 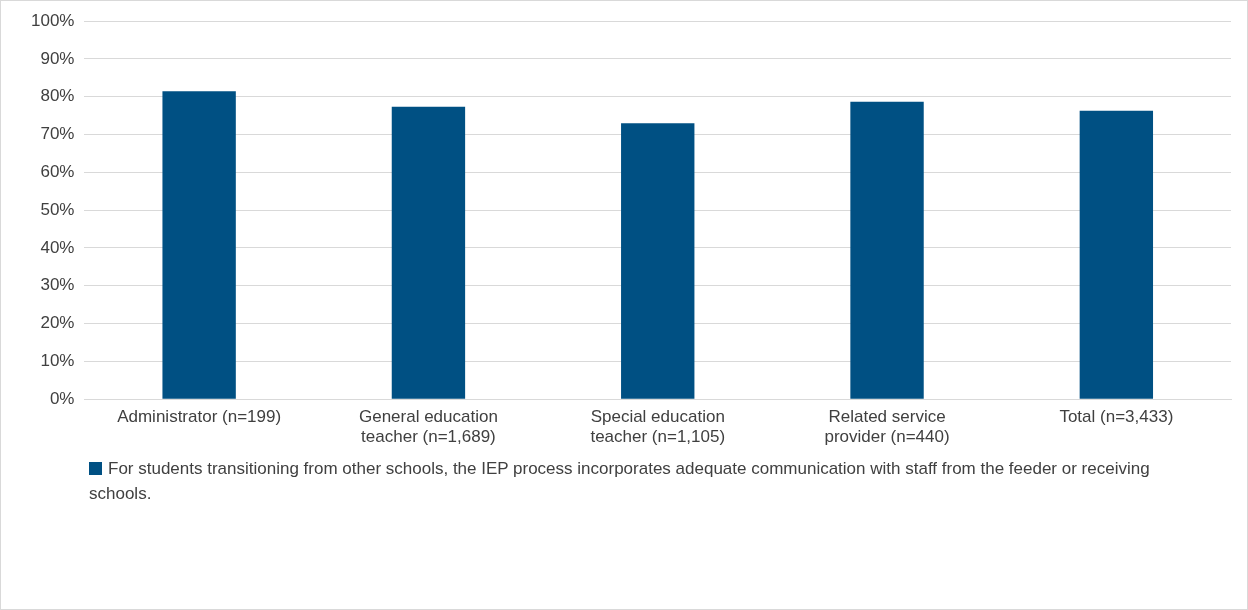 I want to click on y-tick-label: 60%, so click(x=57, y=172).